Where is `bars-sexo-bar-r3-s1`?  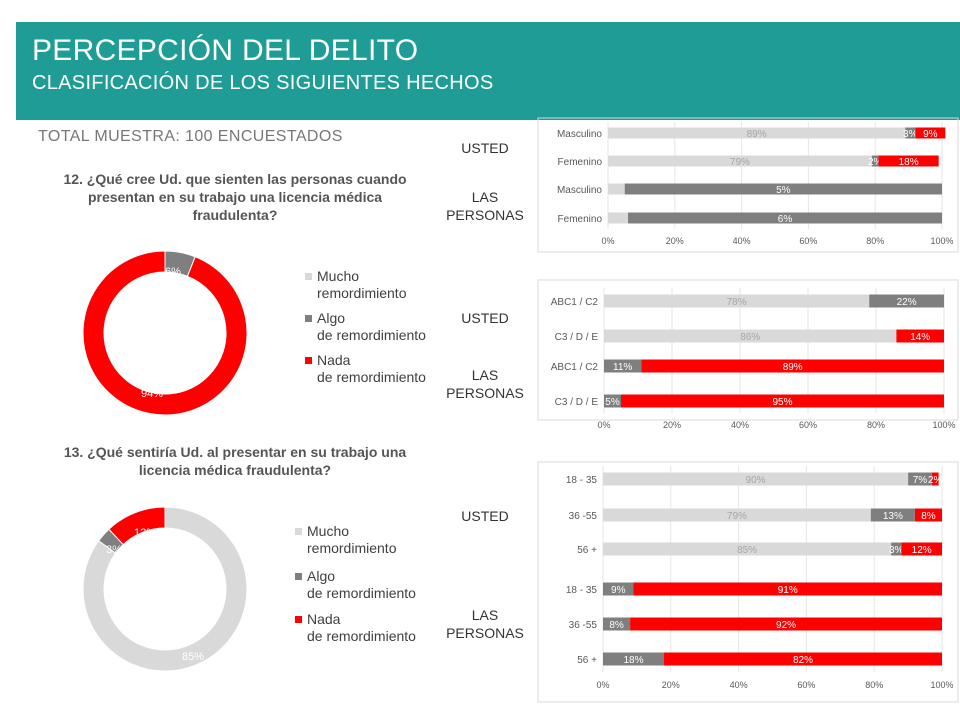 bars-sexo-bar-r3-s1 is located at coordinates (785, 218).